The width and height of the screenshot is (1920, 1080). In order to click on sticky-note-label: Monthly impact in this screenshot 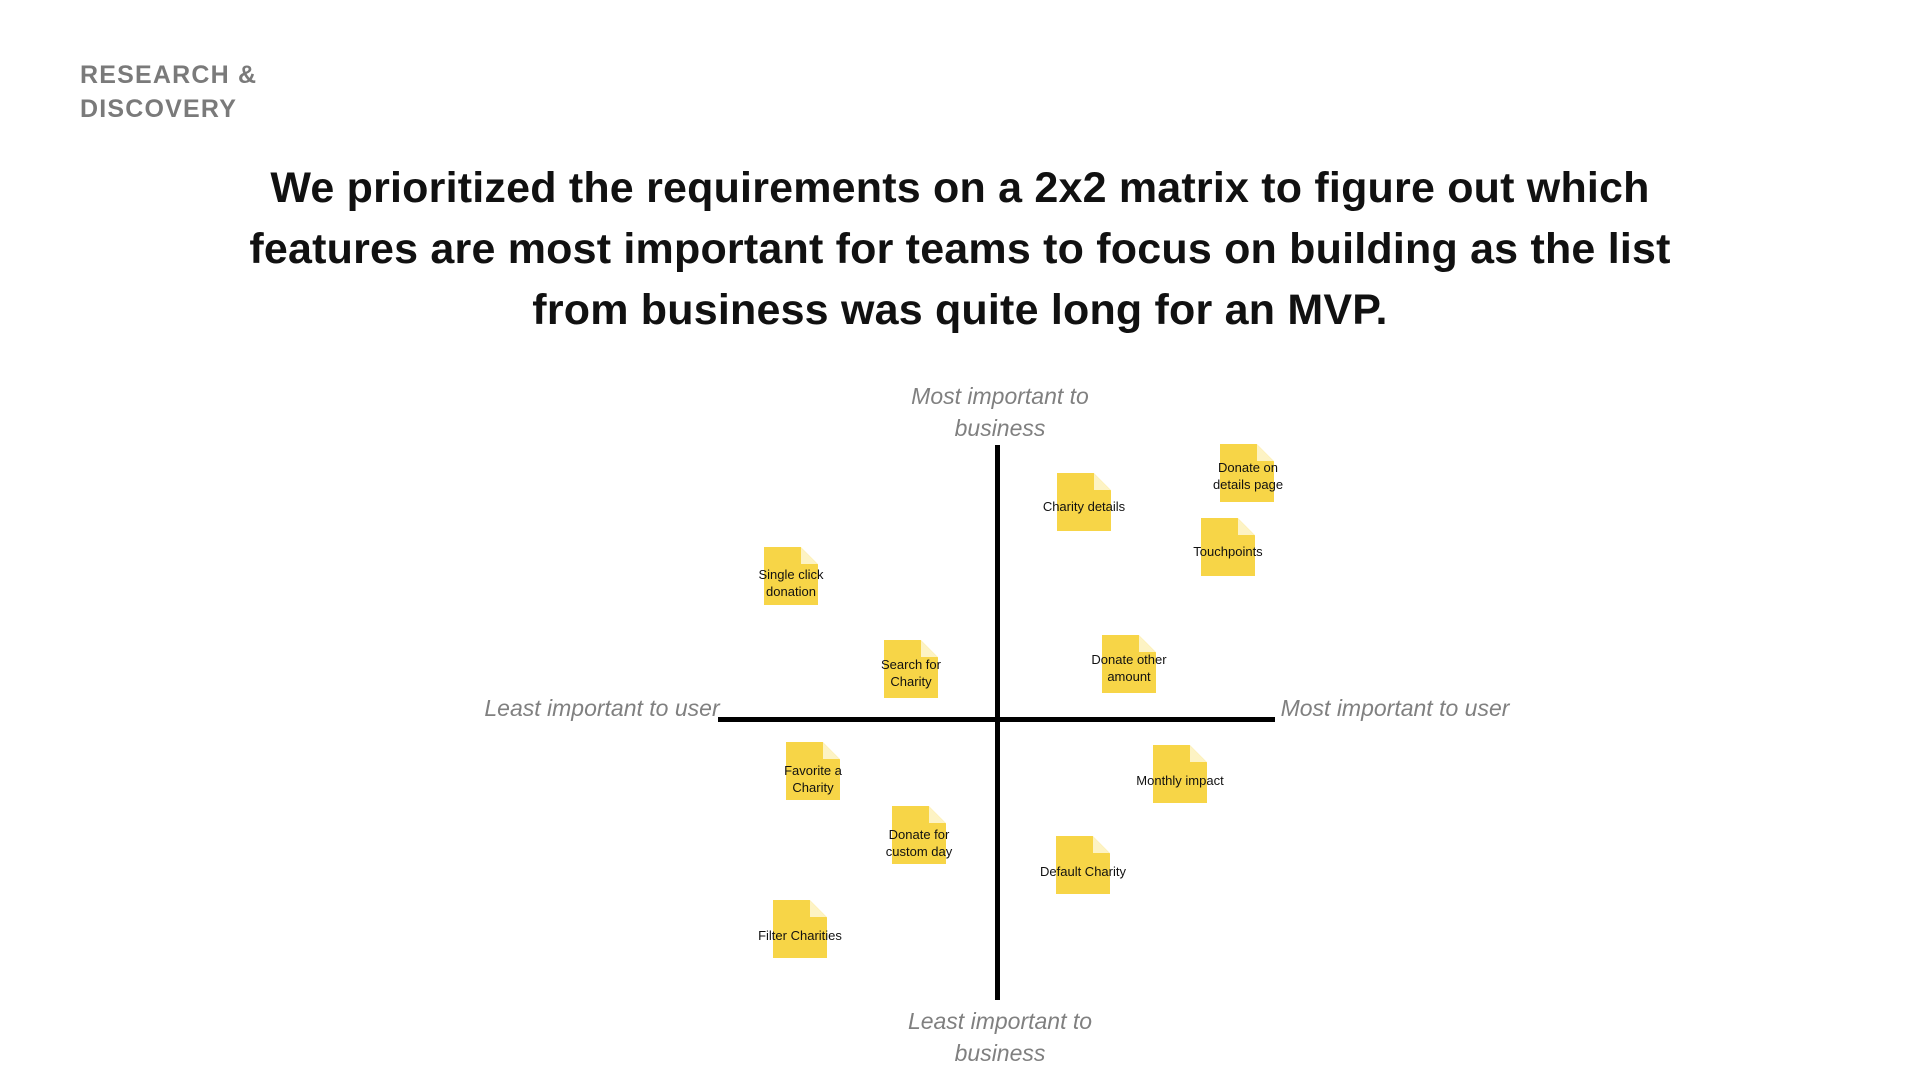, I will do `click(1180, 780)`.